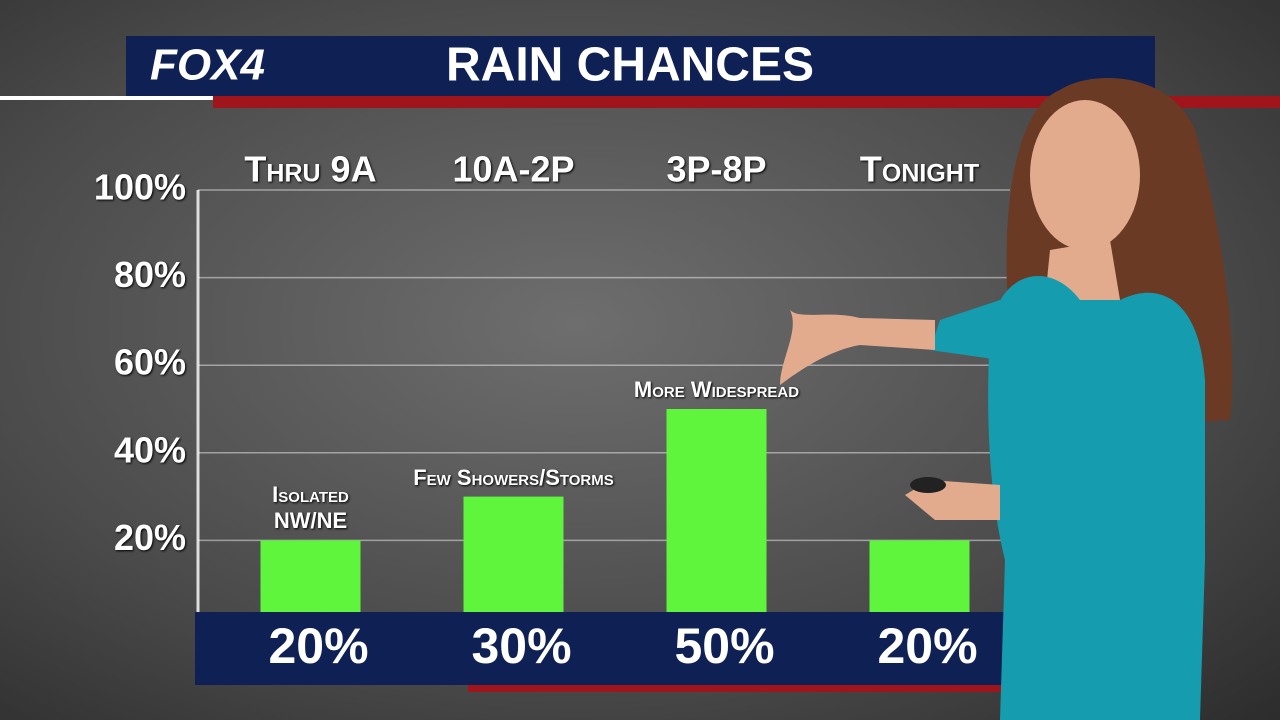 The width and height of the screenshot is (1280, 720). Describe the element at coordinates (513, 169) in the screenshot. I see `x-tick-label: 10A-2P` at that location.